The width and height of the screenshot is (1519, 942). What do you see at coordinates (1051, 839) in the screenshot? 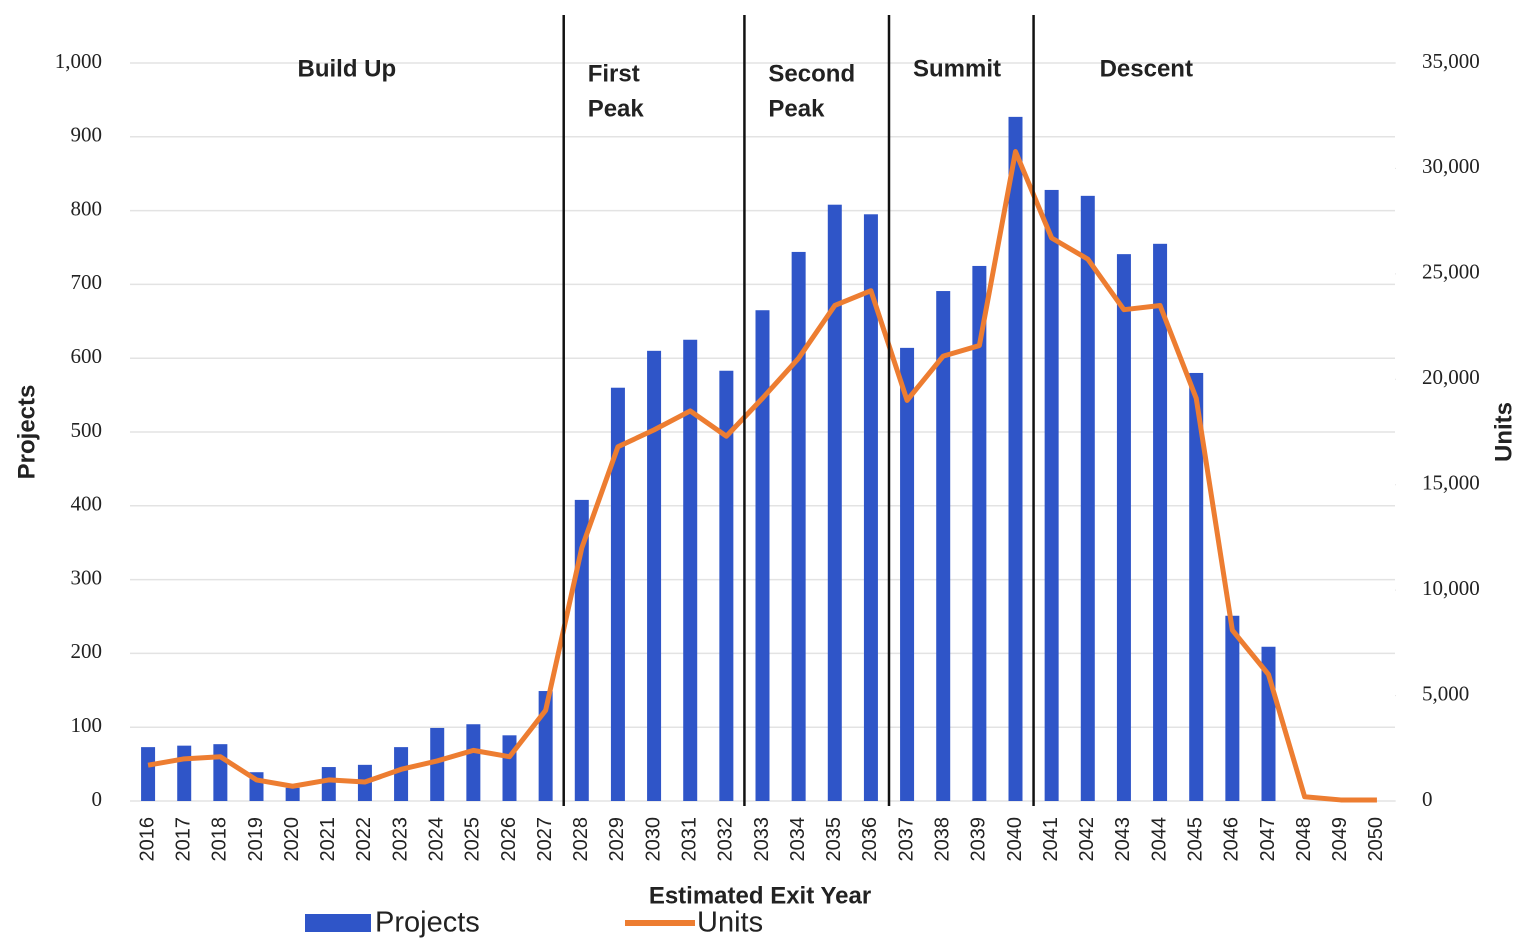
I see `x-tick-label: 2041` at bounding box center [1051, 839].